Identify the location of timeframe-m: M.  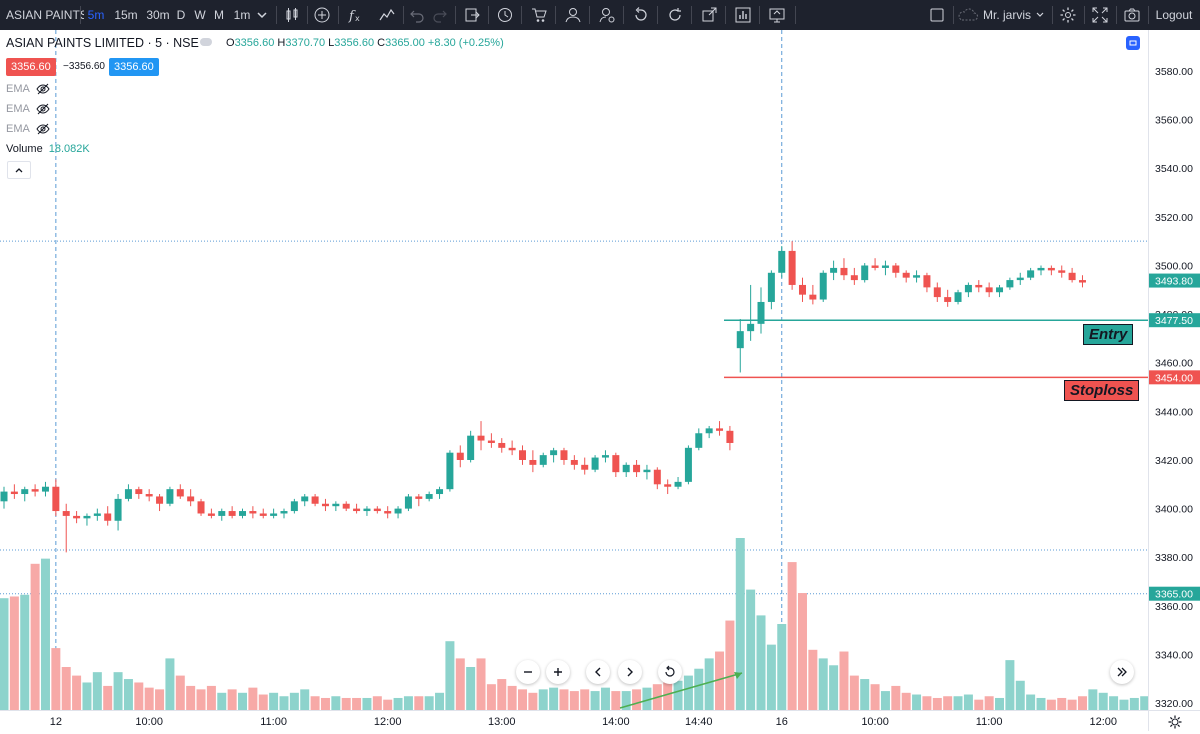
(219, 15).